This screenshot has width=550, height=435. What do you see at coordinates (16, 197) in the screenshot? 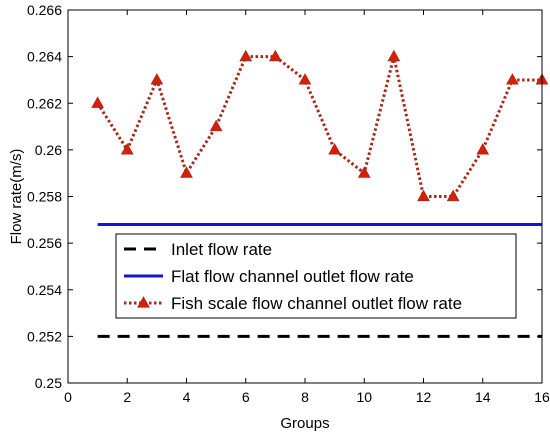
I see `y-axis-label: Flow rate(m/s)` at bounding box center [16, 197].